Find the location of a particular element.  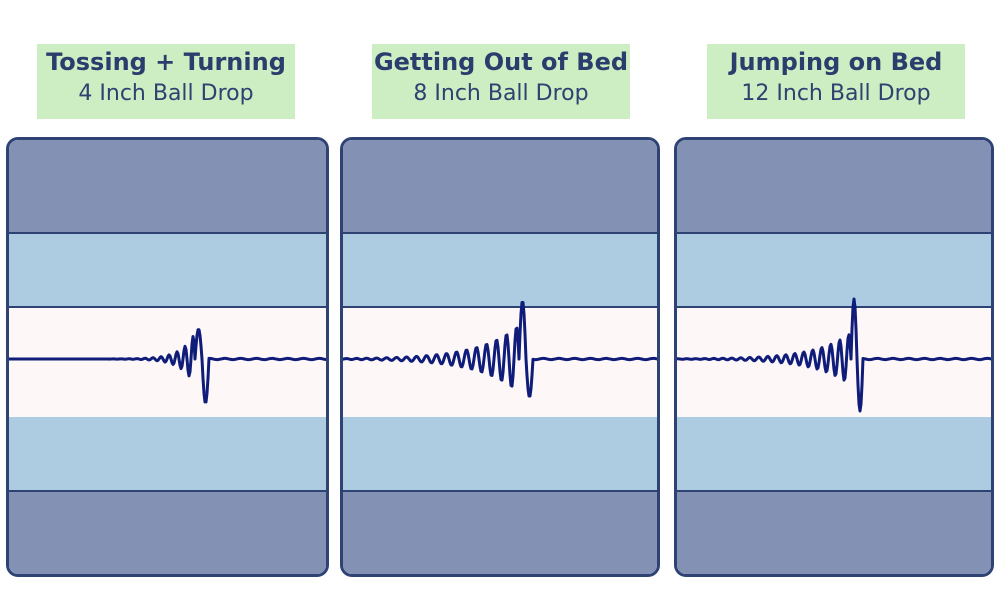

panel-subtitle: 12 Inch Ball Drop is located at coordinates (836, 93).